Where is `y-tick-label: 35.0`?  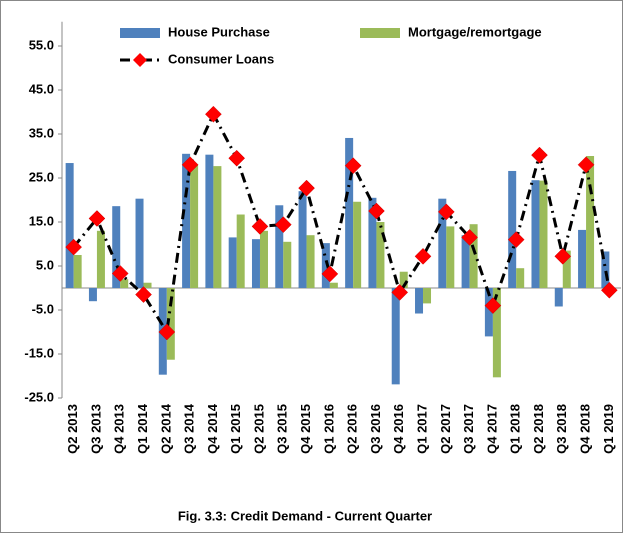
y-tick-label: 35.0 is located at coordinates (41, 132).